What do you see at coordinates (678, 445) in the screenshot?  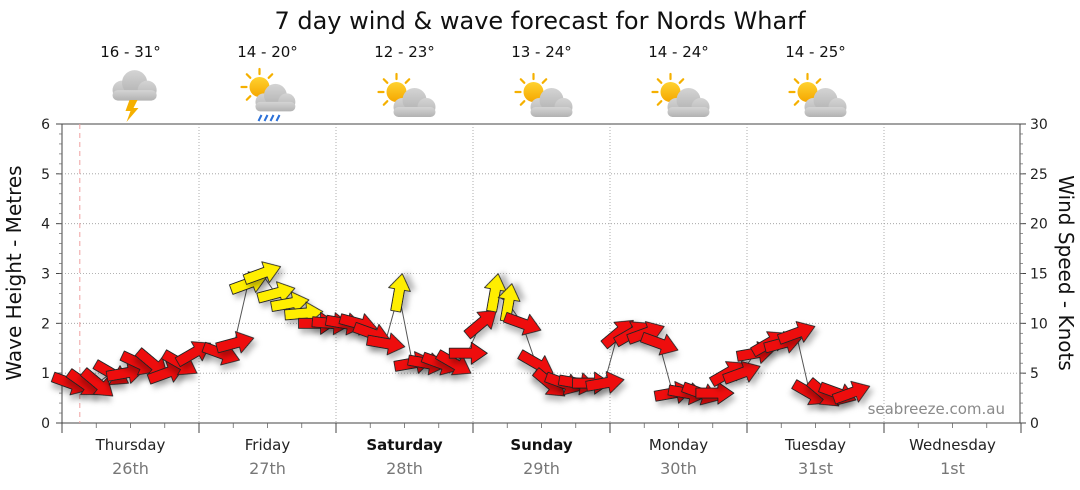 I see `day-name-label: Monday` at bounding box center [678, 445].